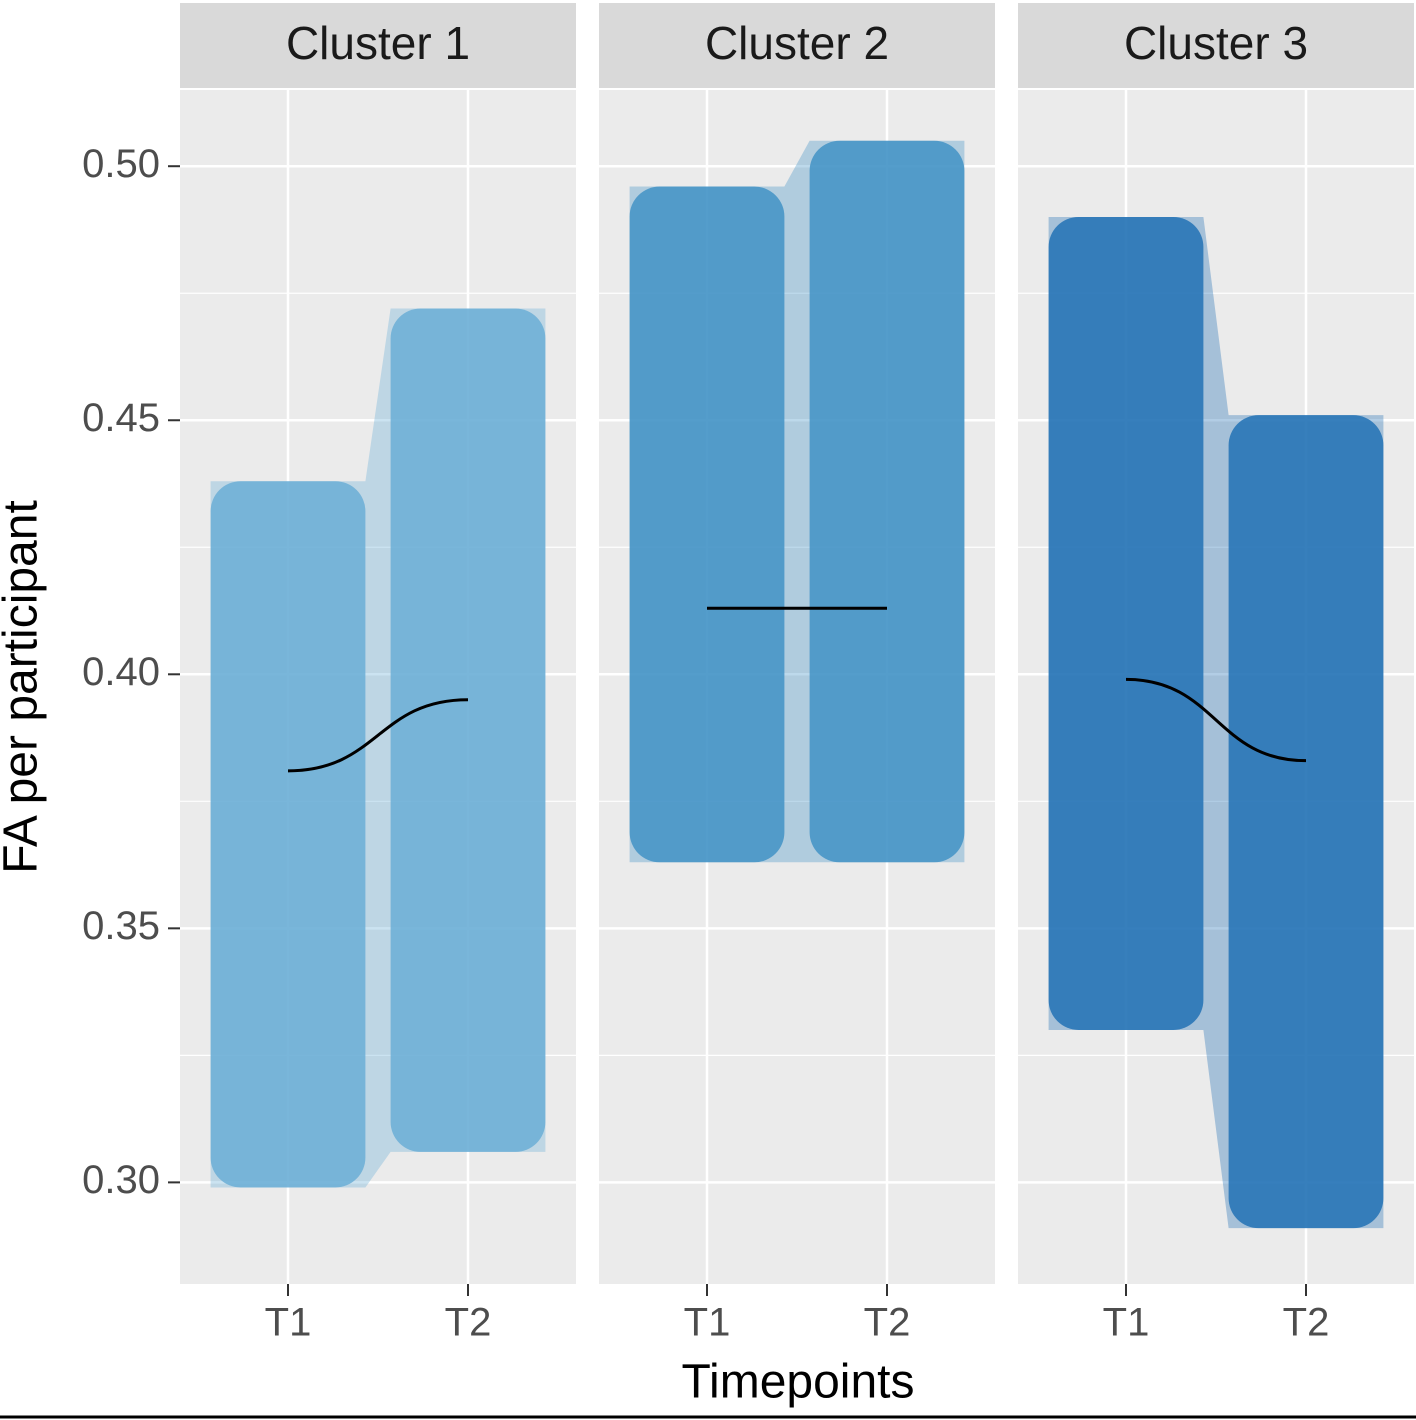 This screenshot has height=1420, width=1416. Describe the element at coordinates (1216, 43) in the screenshot. I see `facet-title: Cluster 3` at that location.